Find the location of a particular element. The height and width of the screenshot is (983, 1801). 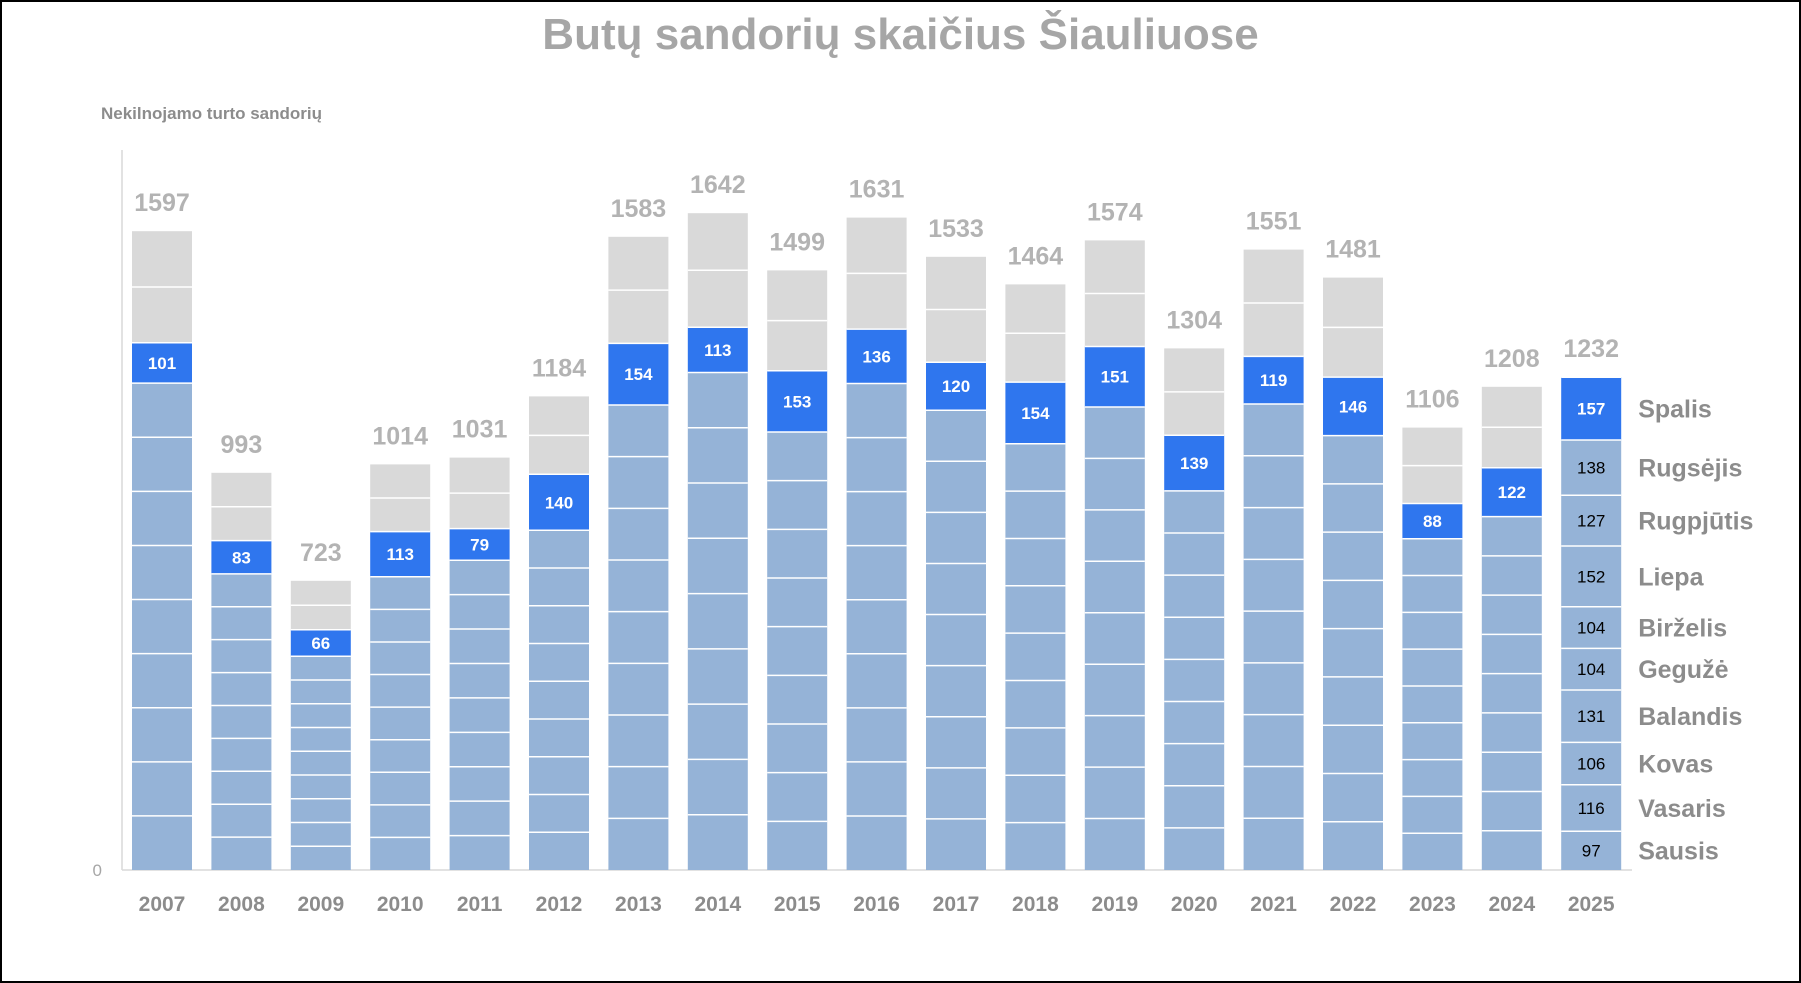

highlight-value-label: 79 is located at coordinates (479, 544).